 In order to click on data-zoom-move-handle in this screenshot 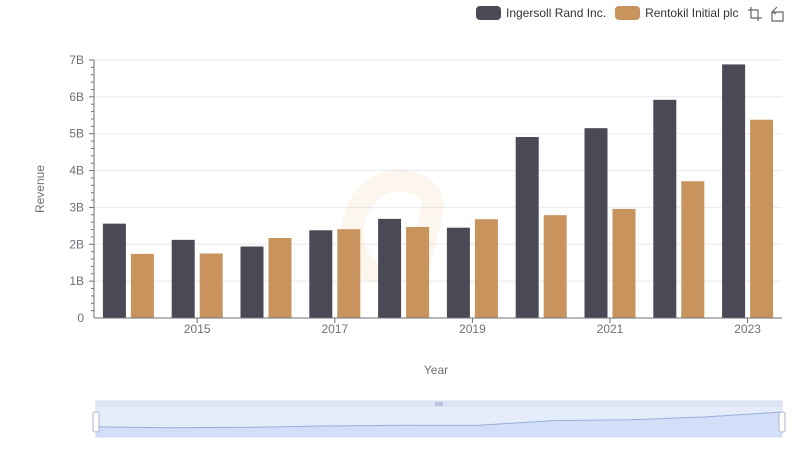, I will do `click(439, 404)`.